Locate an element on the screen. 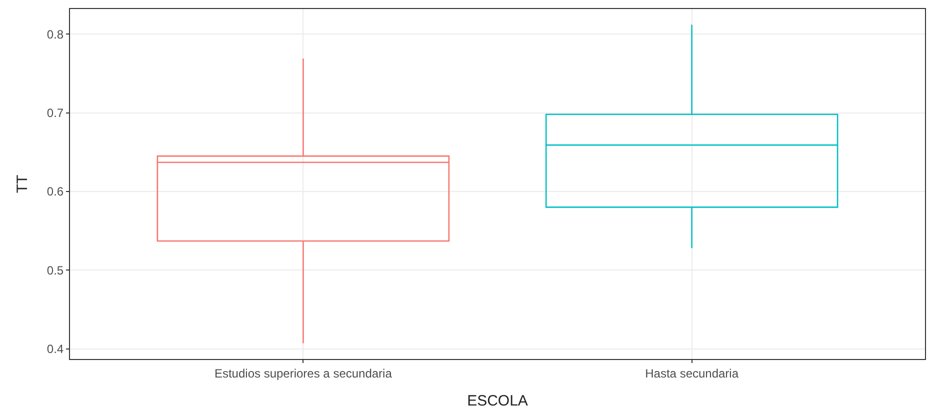  y-tick-label: 0.6 is located at coordinates (55, 191).